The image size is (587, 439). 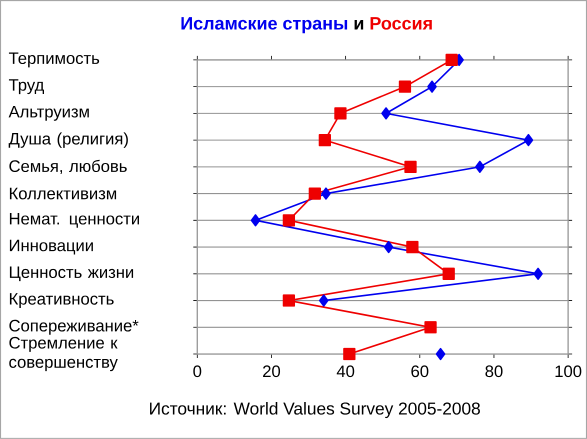 I want to click on y-tick-label: Стремление к совершенству, so click(x=63, y=354).